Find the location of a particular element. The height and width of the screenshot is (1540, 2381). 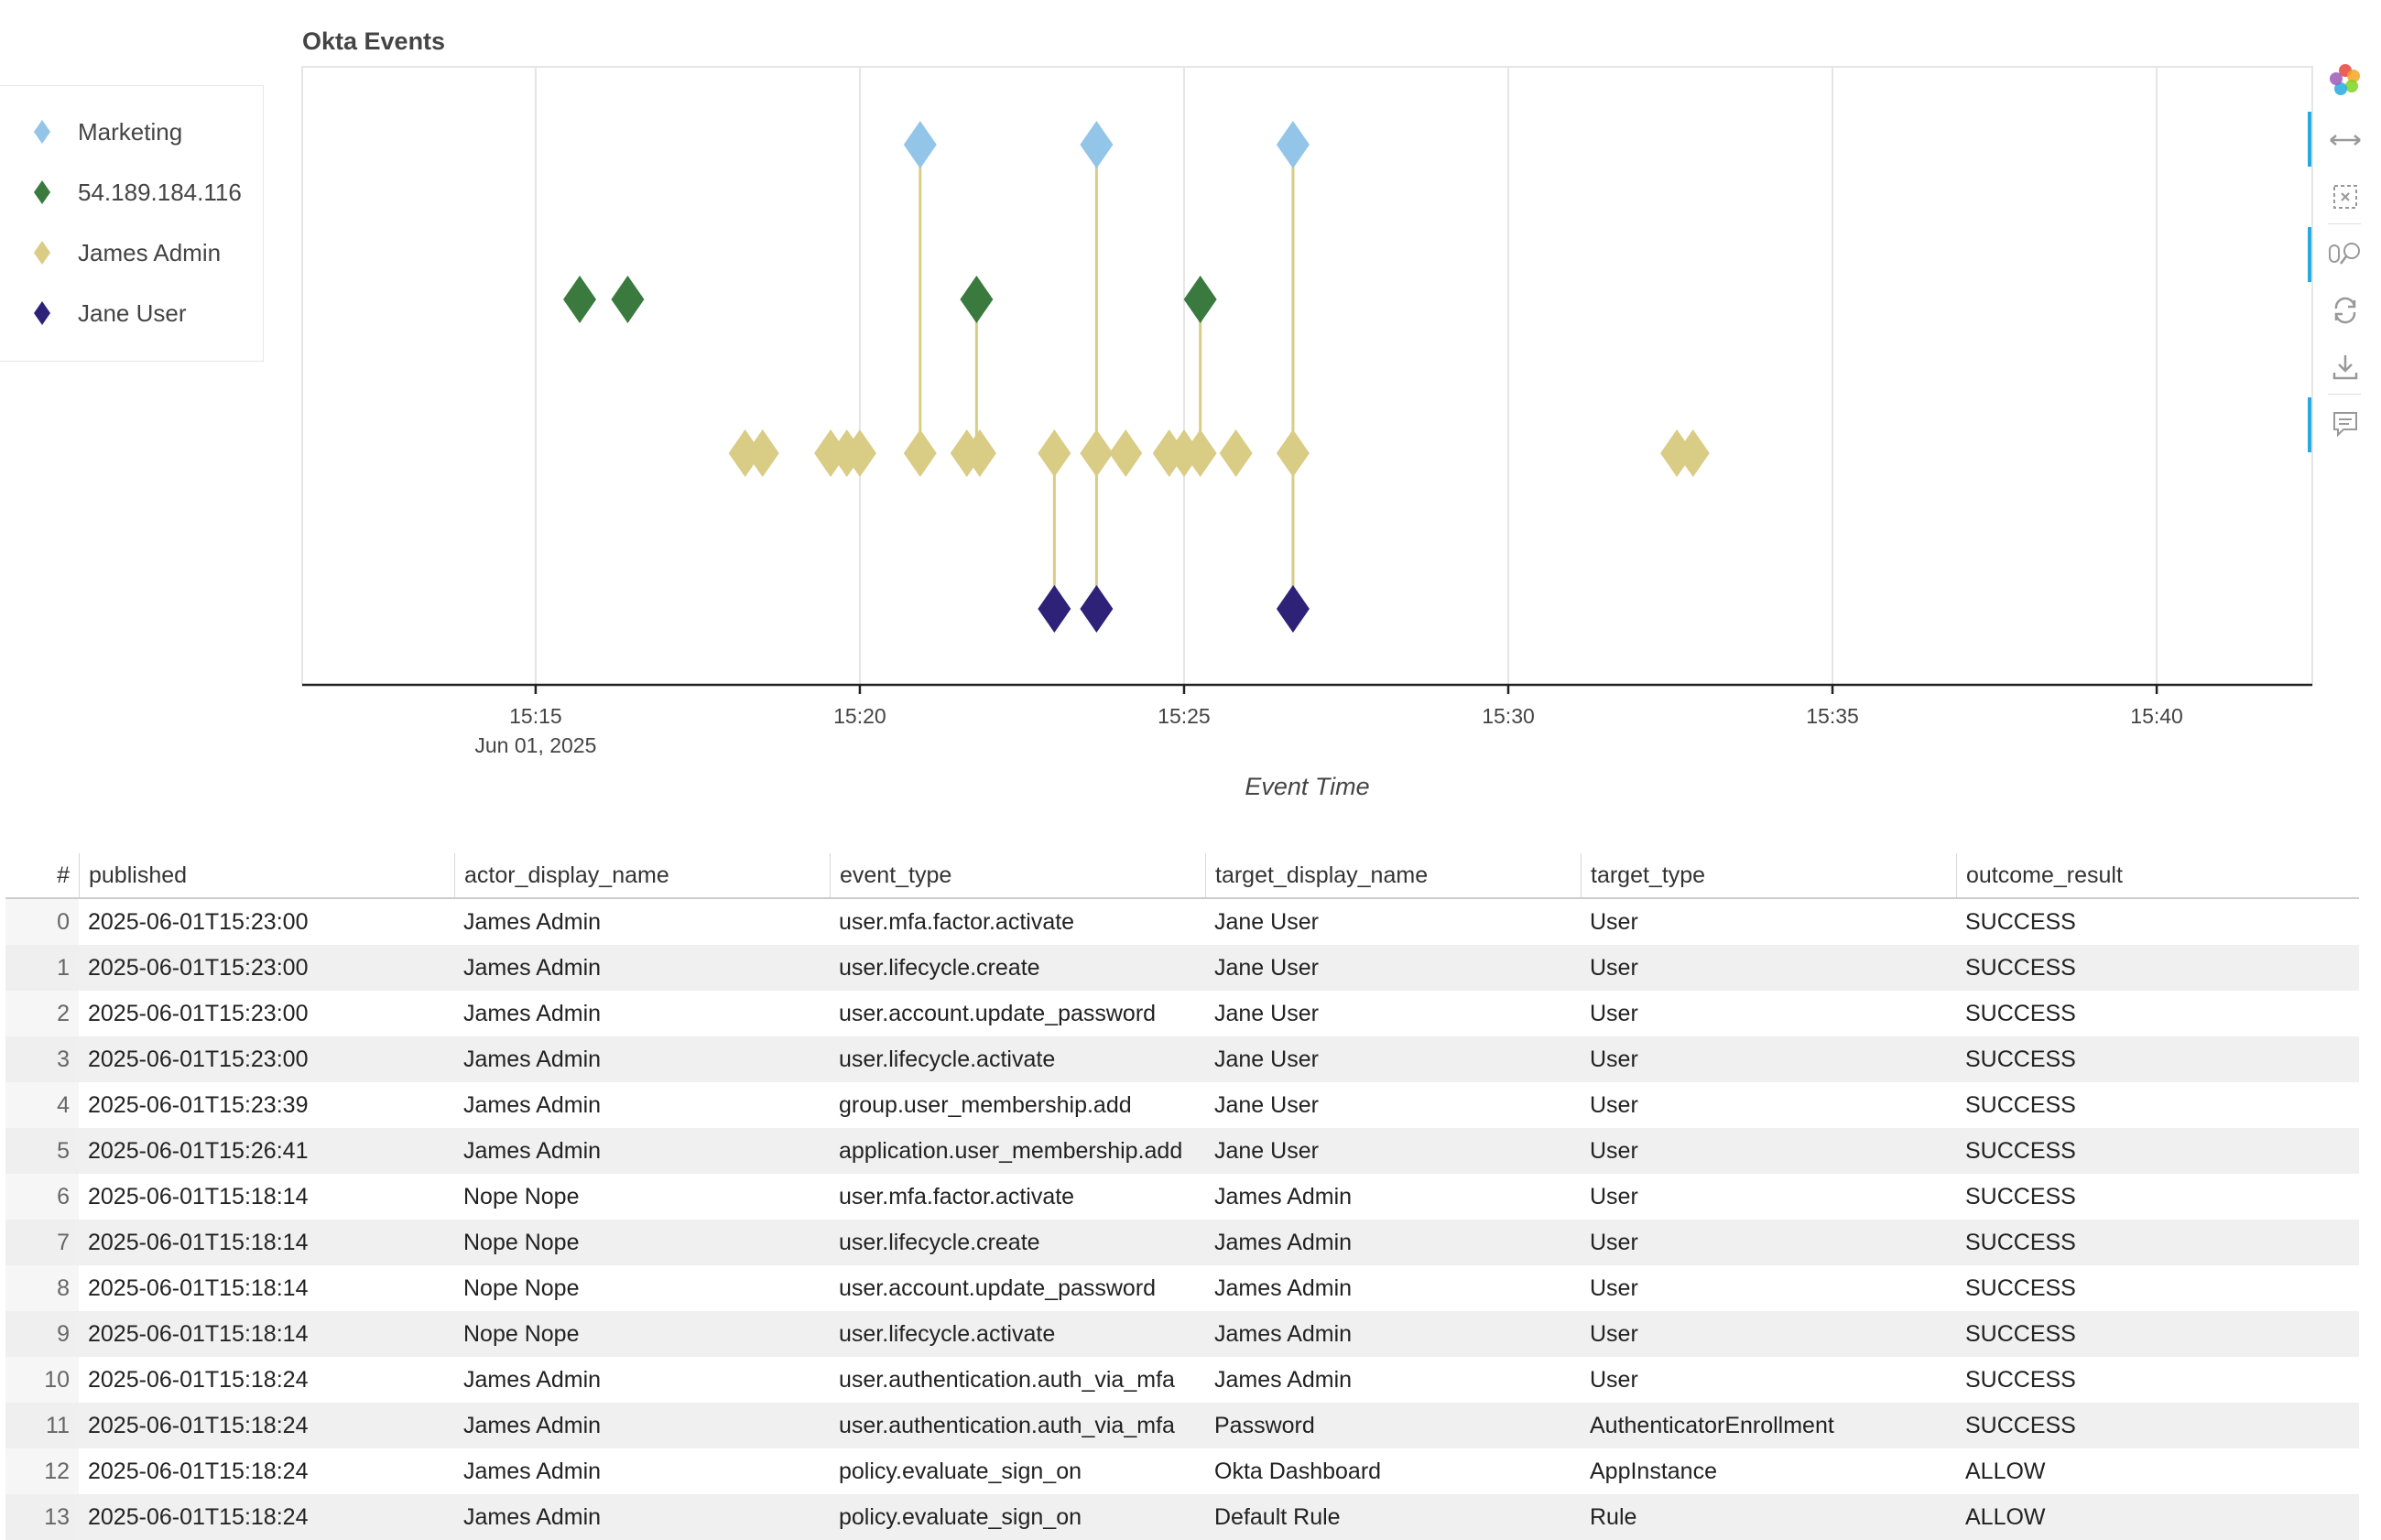

column-header: target_display_name is located at coordinates (1393, 875).